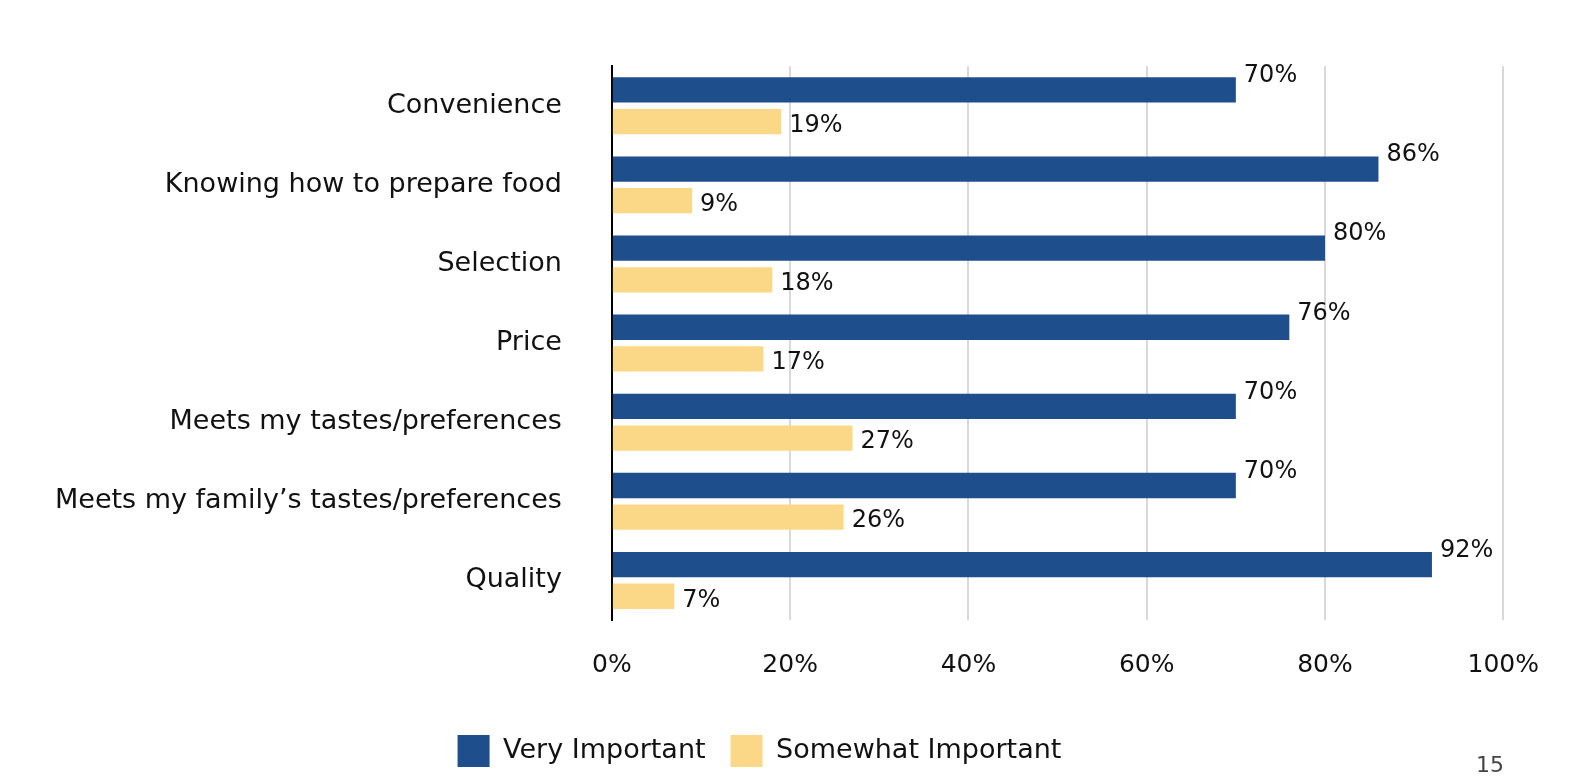  Describe the element at coordinates (798, 361) in the screenshot. I see `data-label: 17%` at that location.